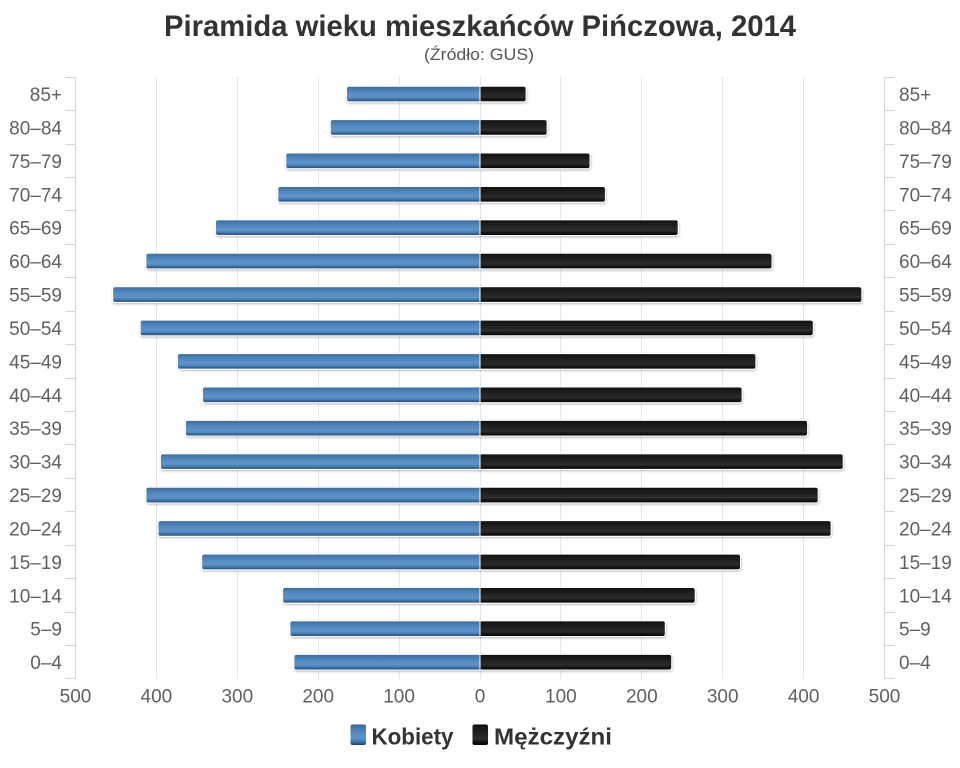  I want to click on svg-text: (Źródło: GUS), so click(479, 54).